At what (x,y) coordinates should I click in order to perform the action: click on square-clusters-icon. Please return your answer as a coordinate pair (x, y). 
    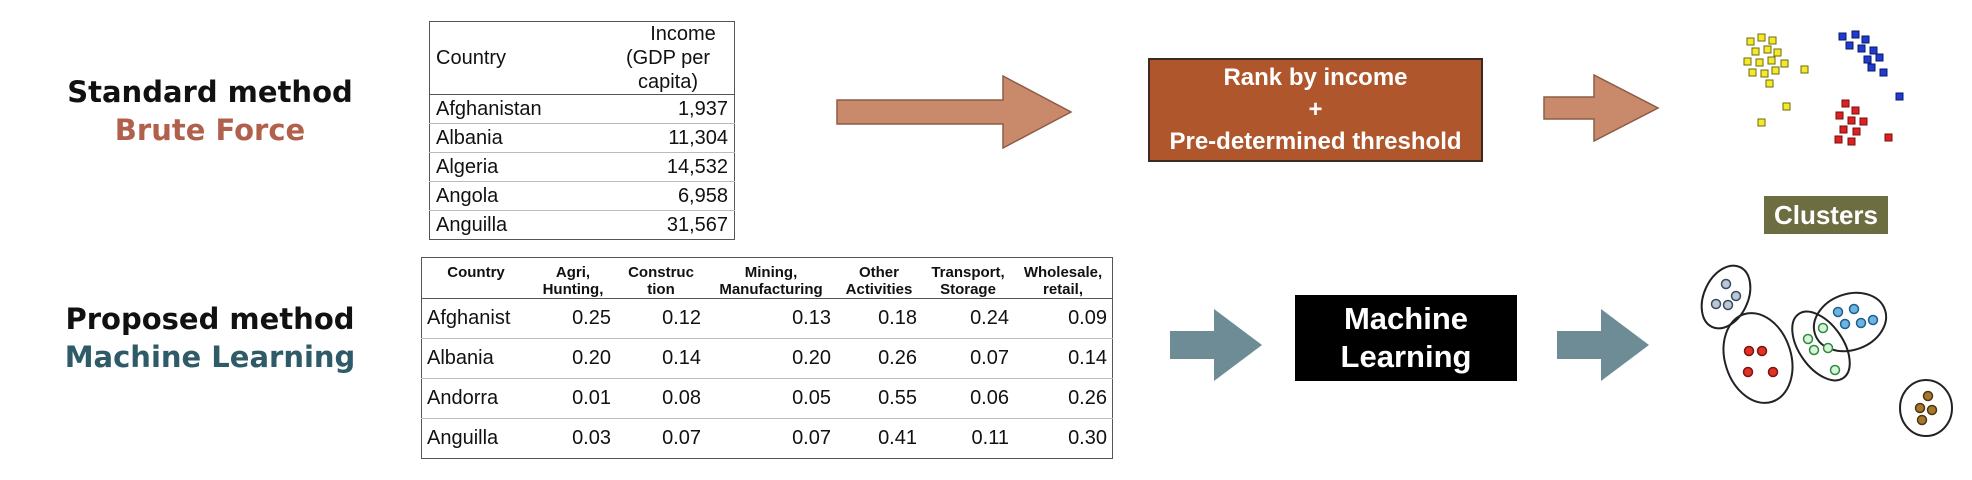
    Looking at the image, I should click on (1823, 88).